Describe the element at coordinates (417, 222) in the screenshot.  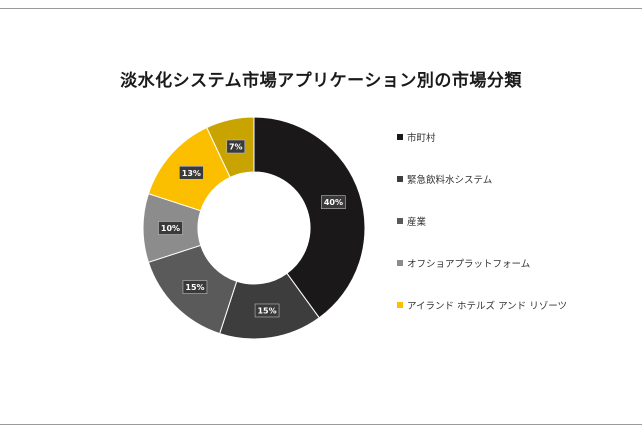
I see `legend-label: 産業` at that location.